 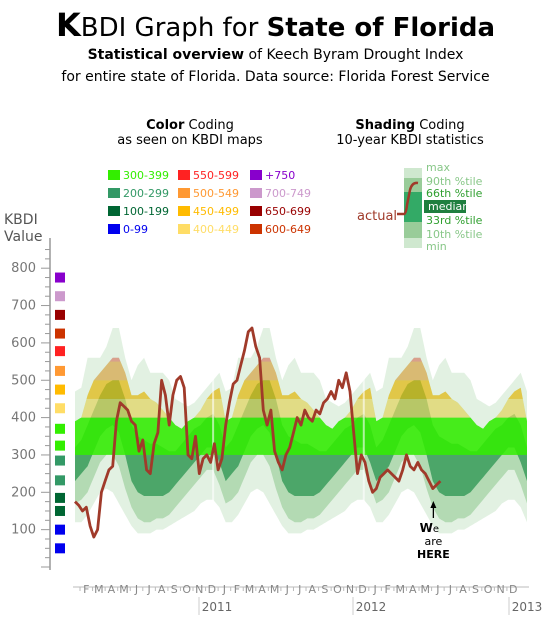 I want to click on year-label: 2011, so click(x=217, y=607).